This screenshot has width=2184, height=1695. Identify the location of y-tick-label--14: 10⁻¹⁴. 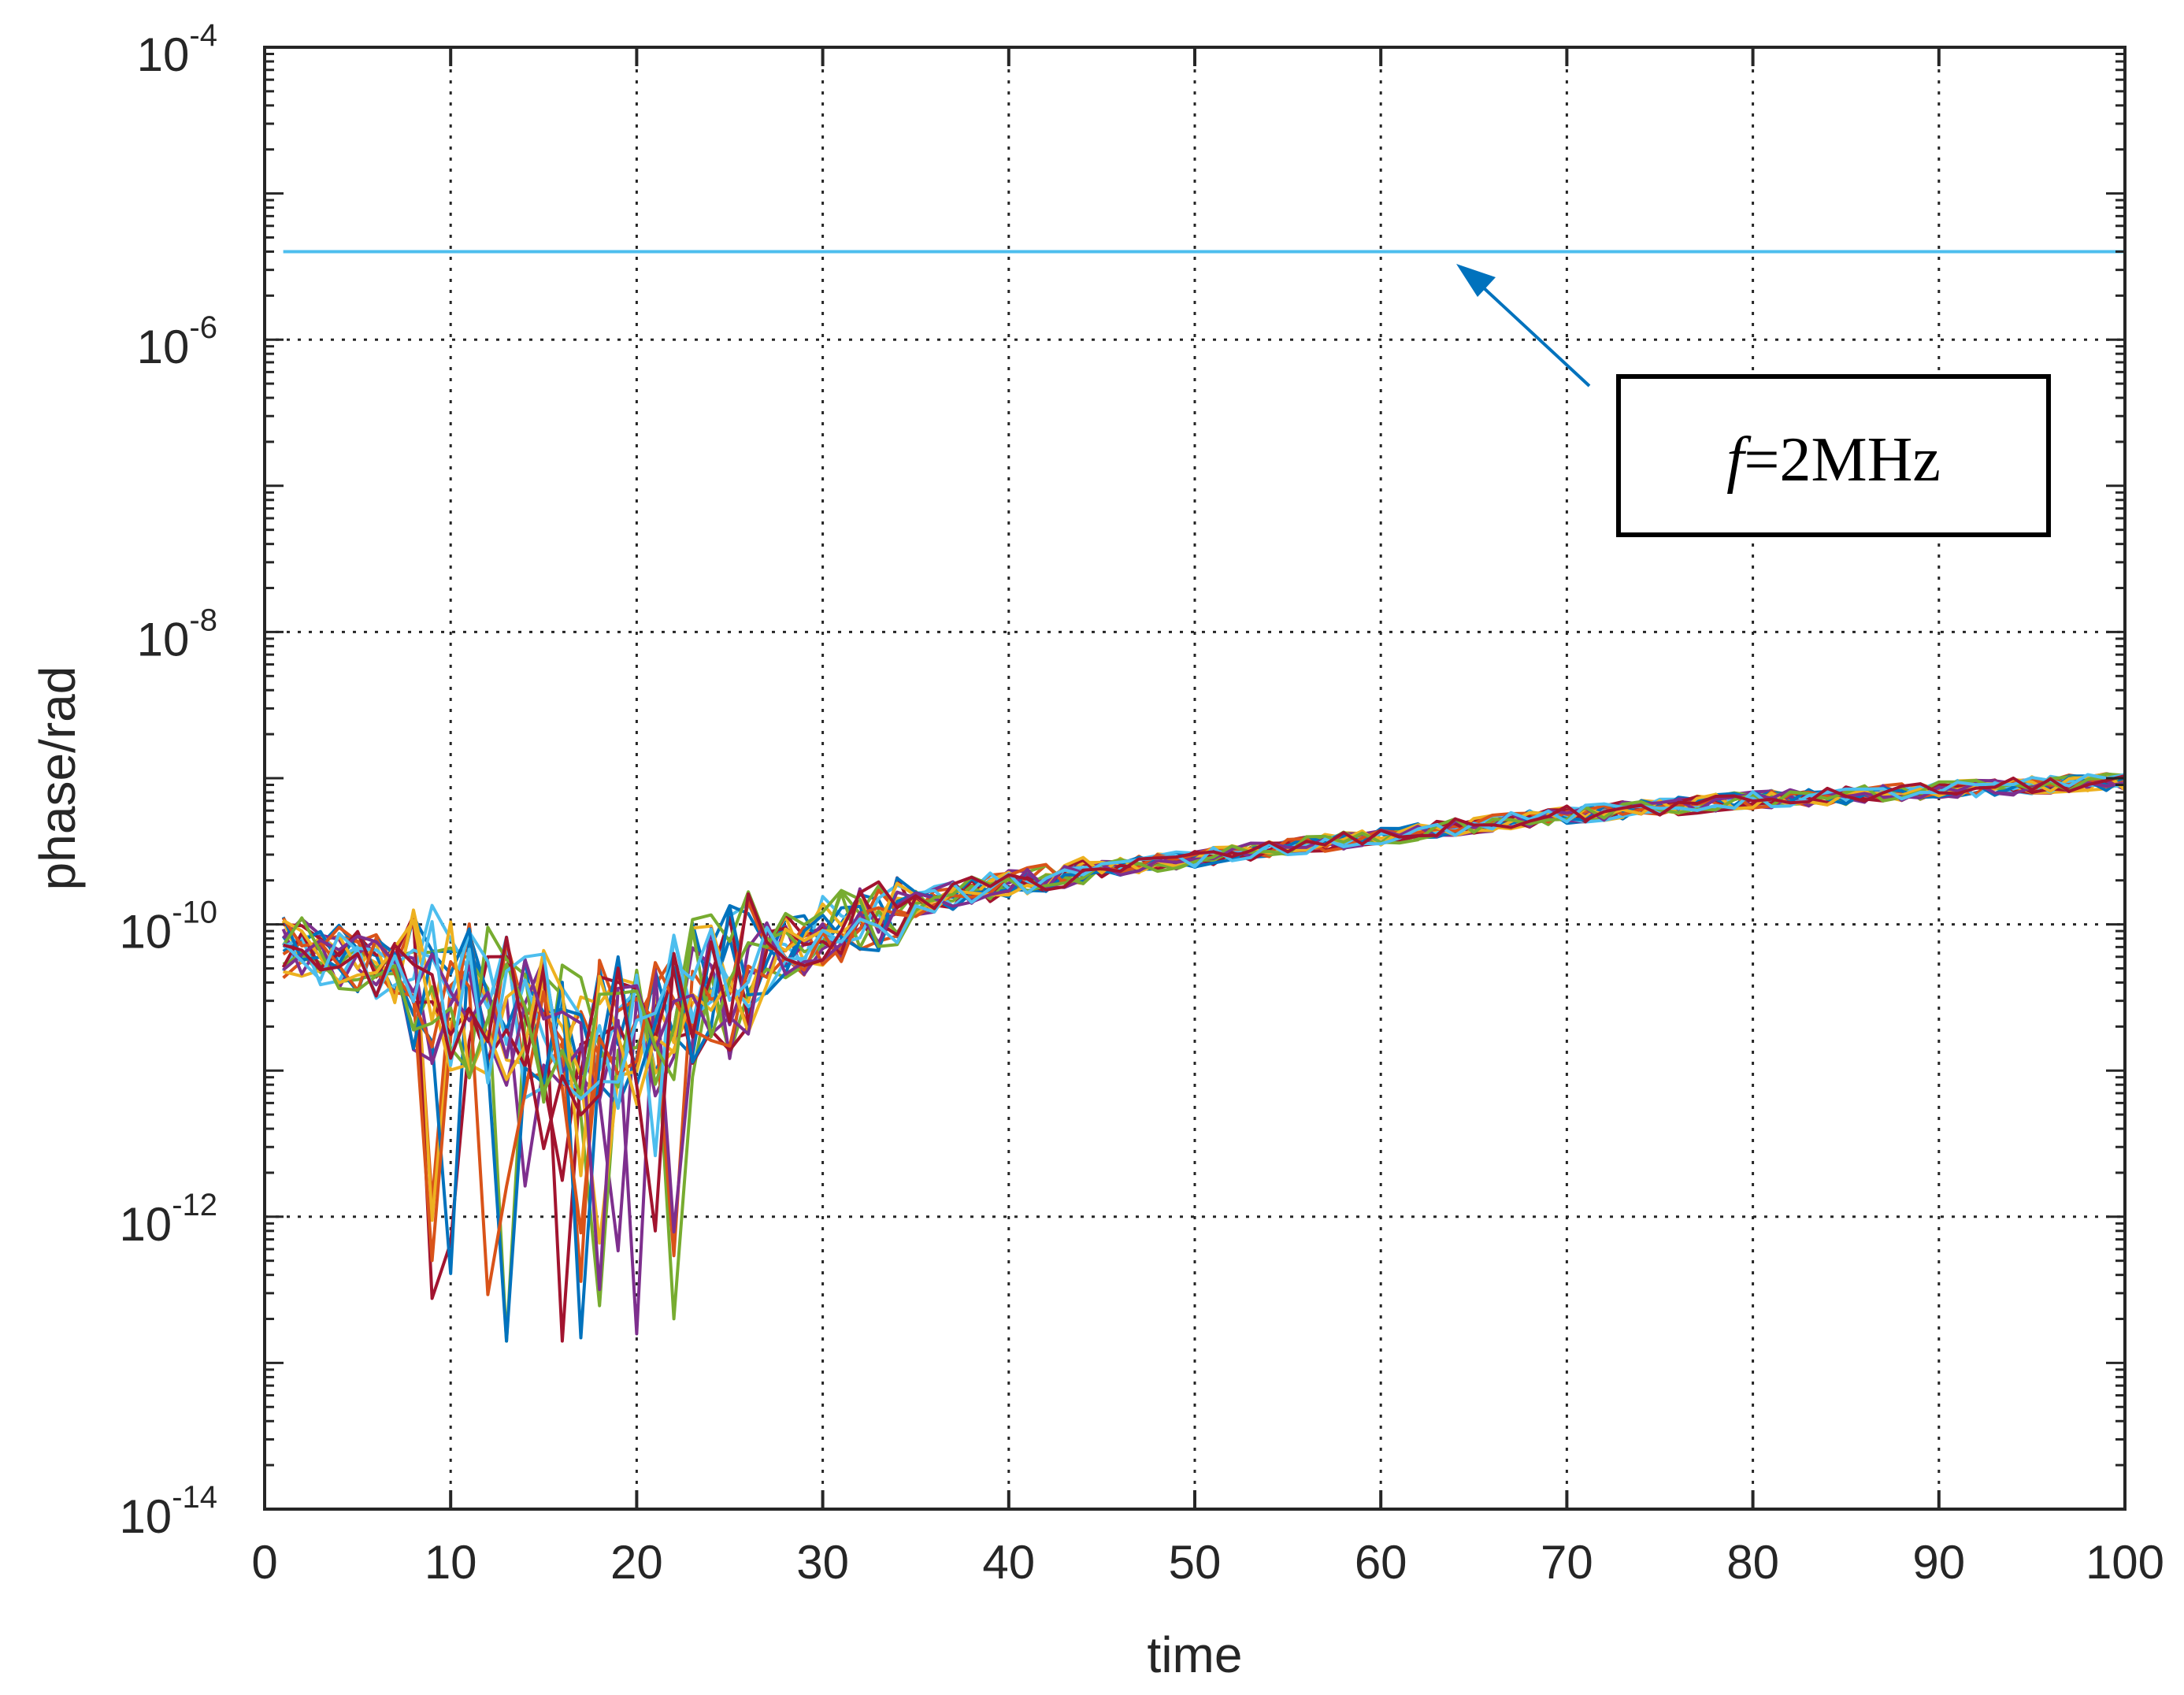
(168, 1511).